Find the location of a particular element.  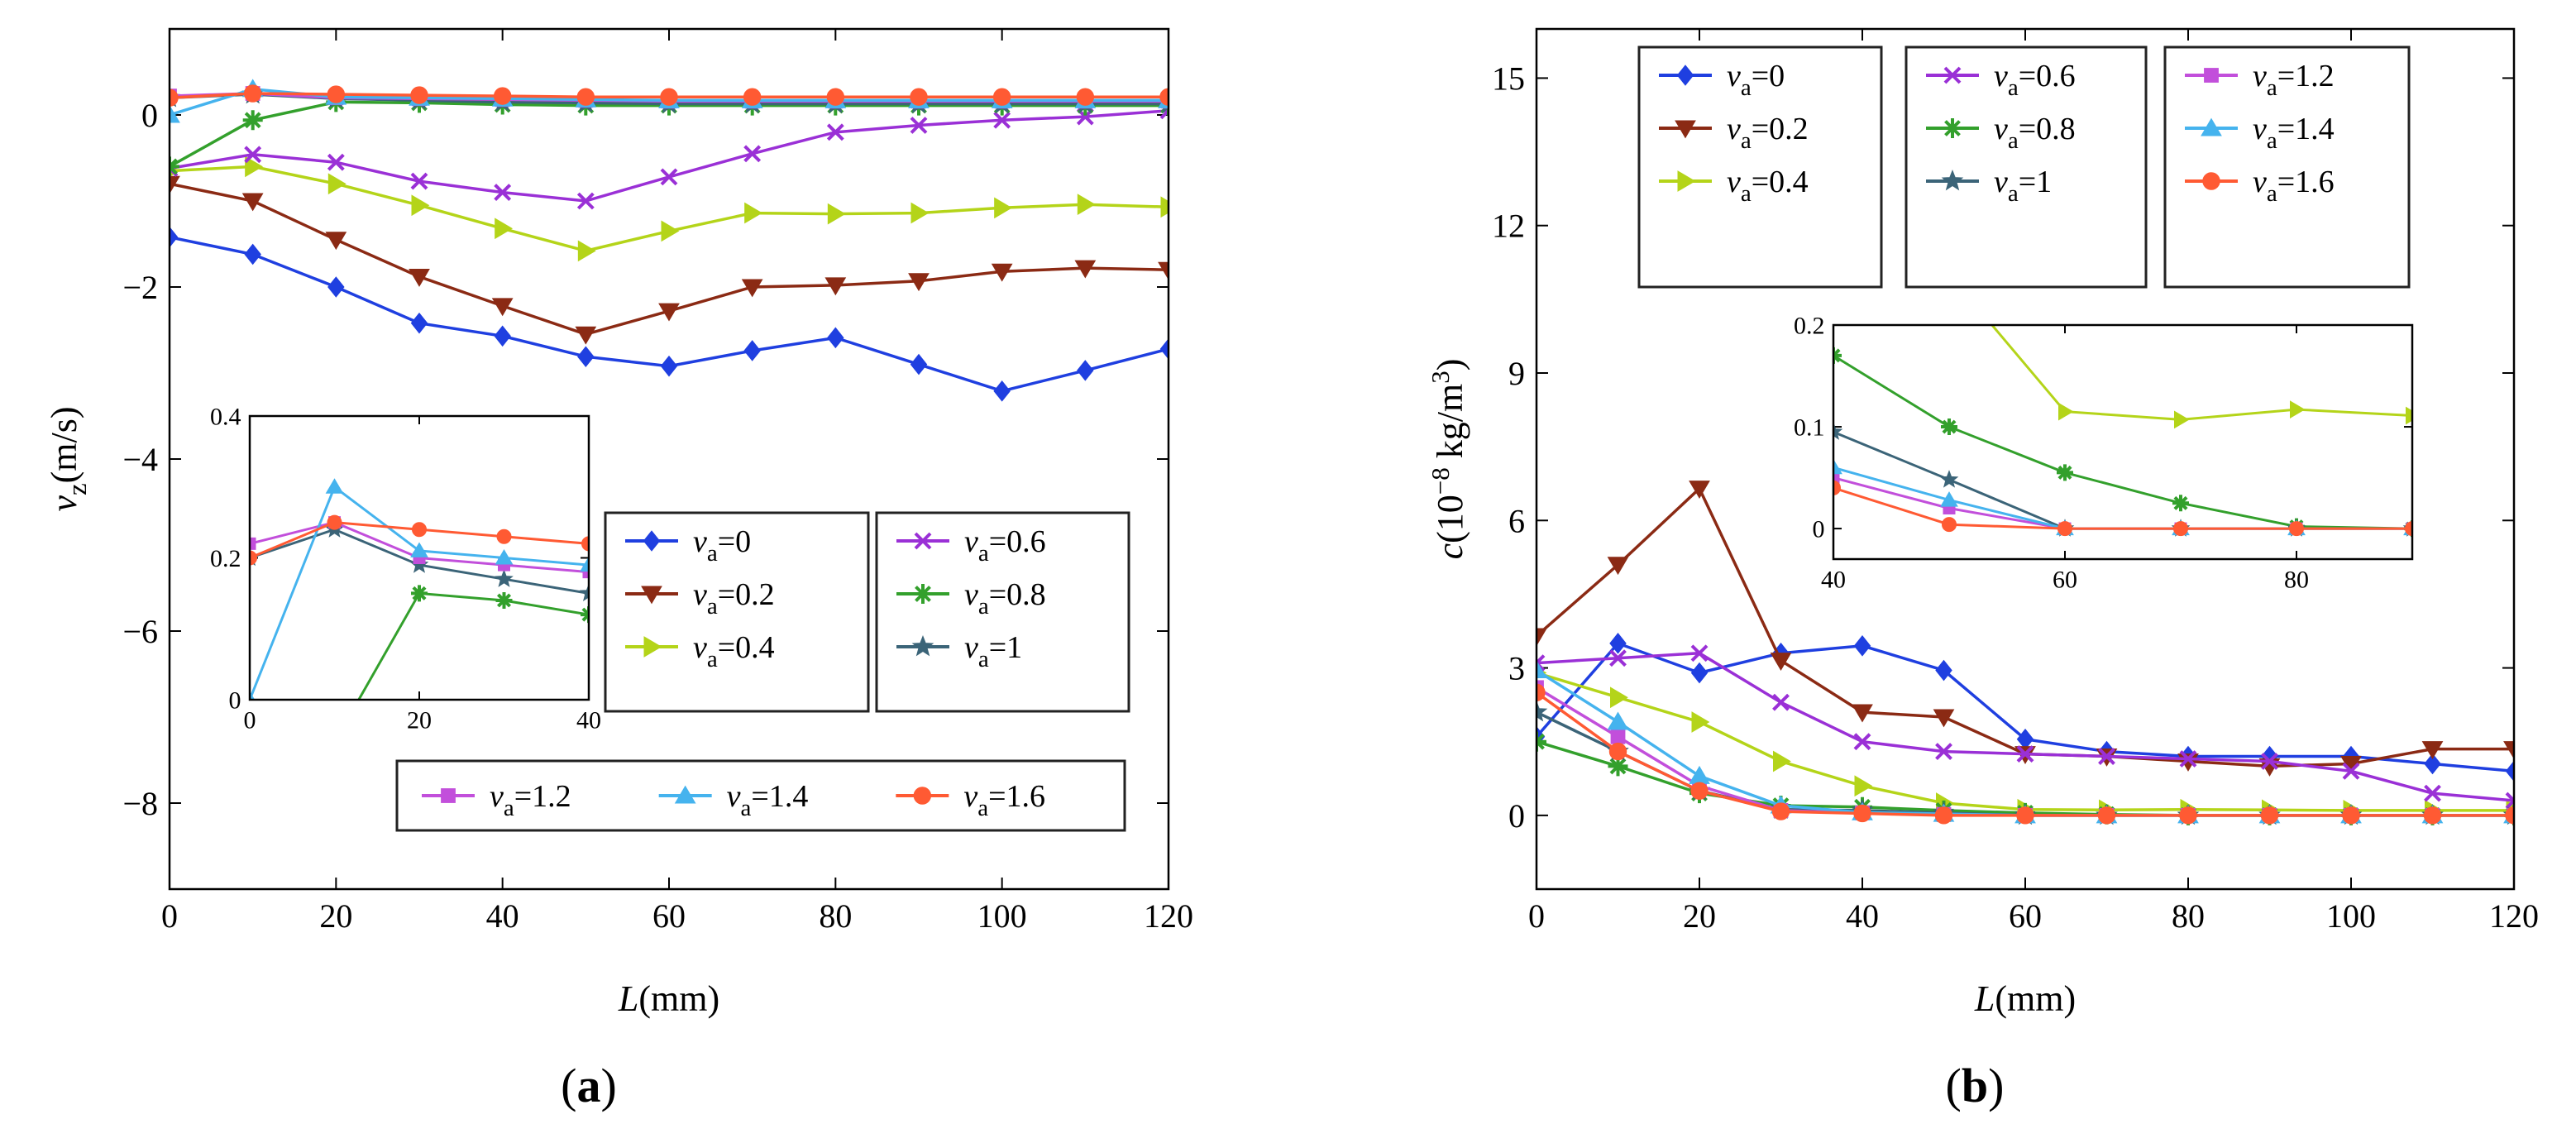

legend-label: va=1.4 is located at coordinates (2294, 133).